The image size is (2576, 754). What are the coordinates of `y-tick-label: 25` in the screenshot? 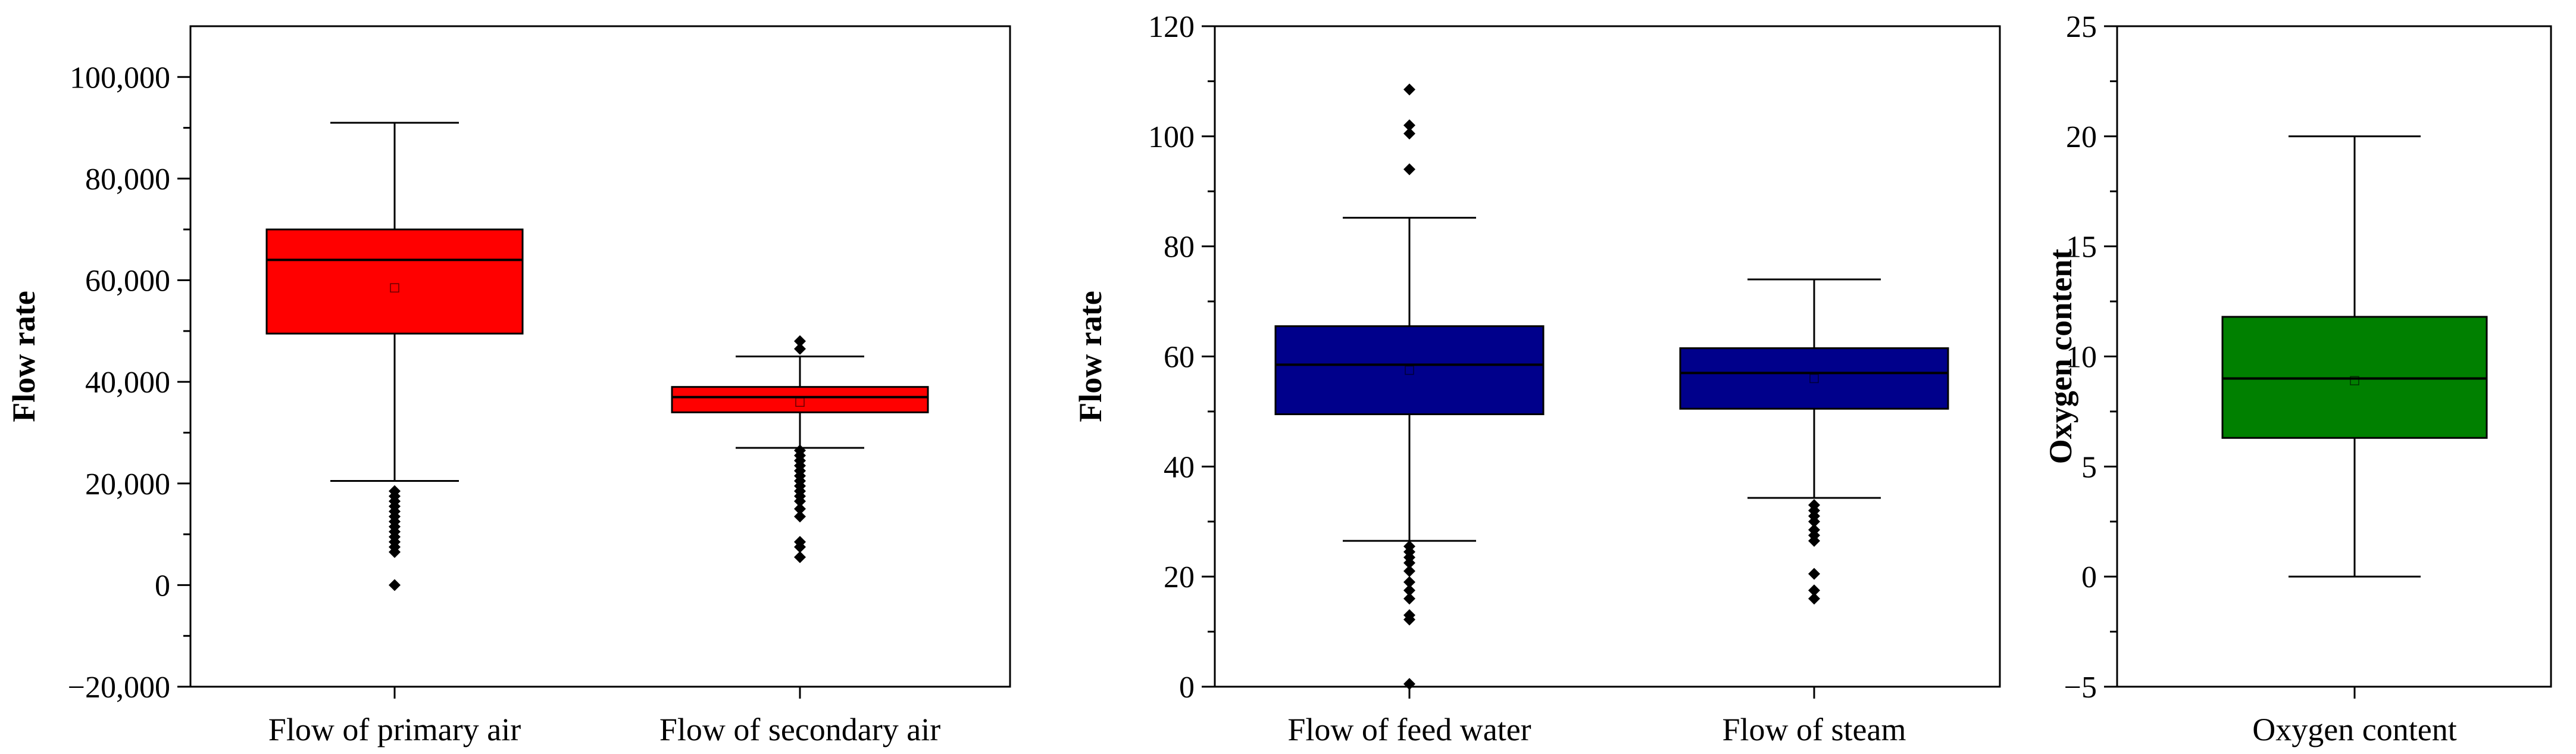 It's located at (2081, 27).